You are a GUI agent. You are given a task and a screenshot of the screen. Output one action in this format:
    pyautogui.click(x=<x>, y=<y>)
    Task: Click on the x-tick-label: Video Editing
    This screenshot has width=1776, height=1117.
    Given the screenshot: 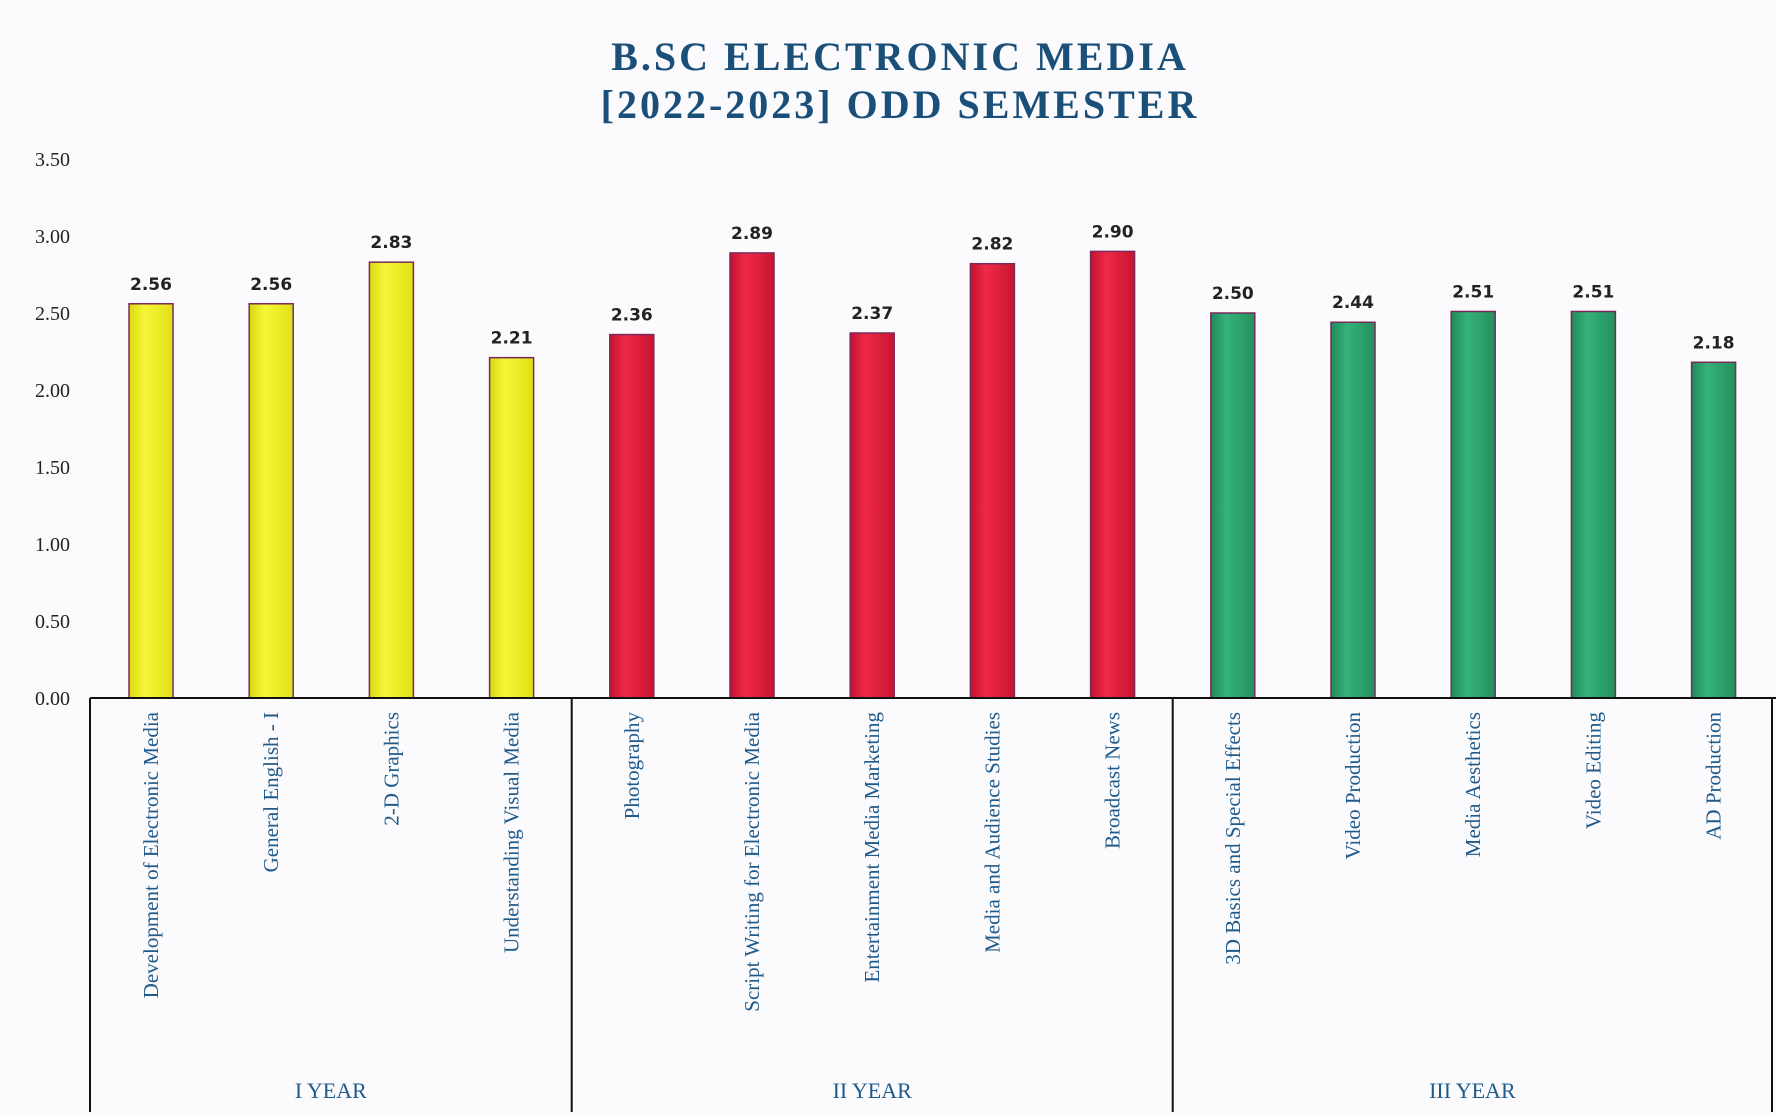 What is the action you would take?
    pyautogui.click(x=1593, y=771)
    